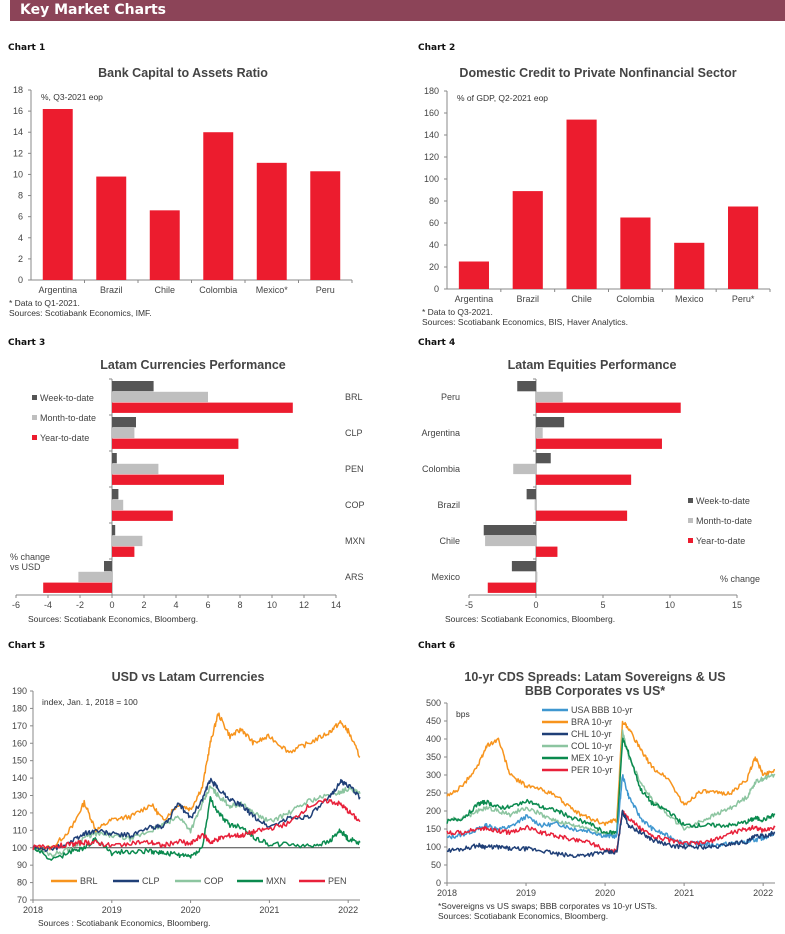 This screenshot has height=934, width=785. I want to click on y-tick-label: 4, so click(20, 238).